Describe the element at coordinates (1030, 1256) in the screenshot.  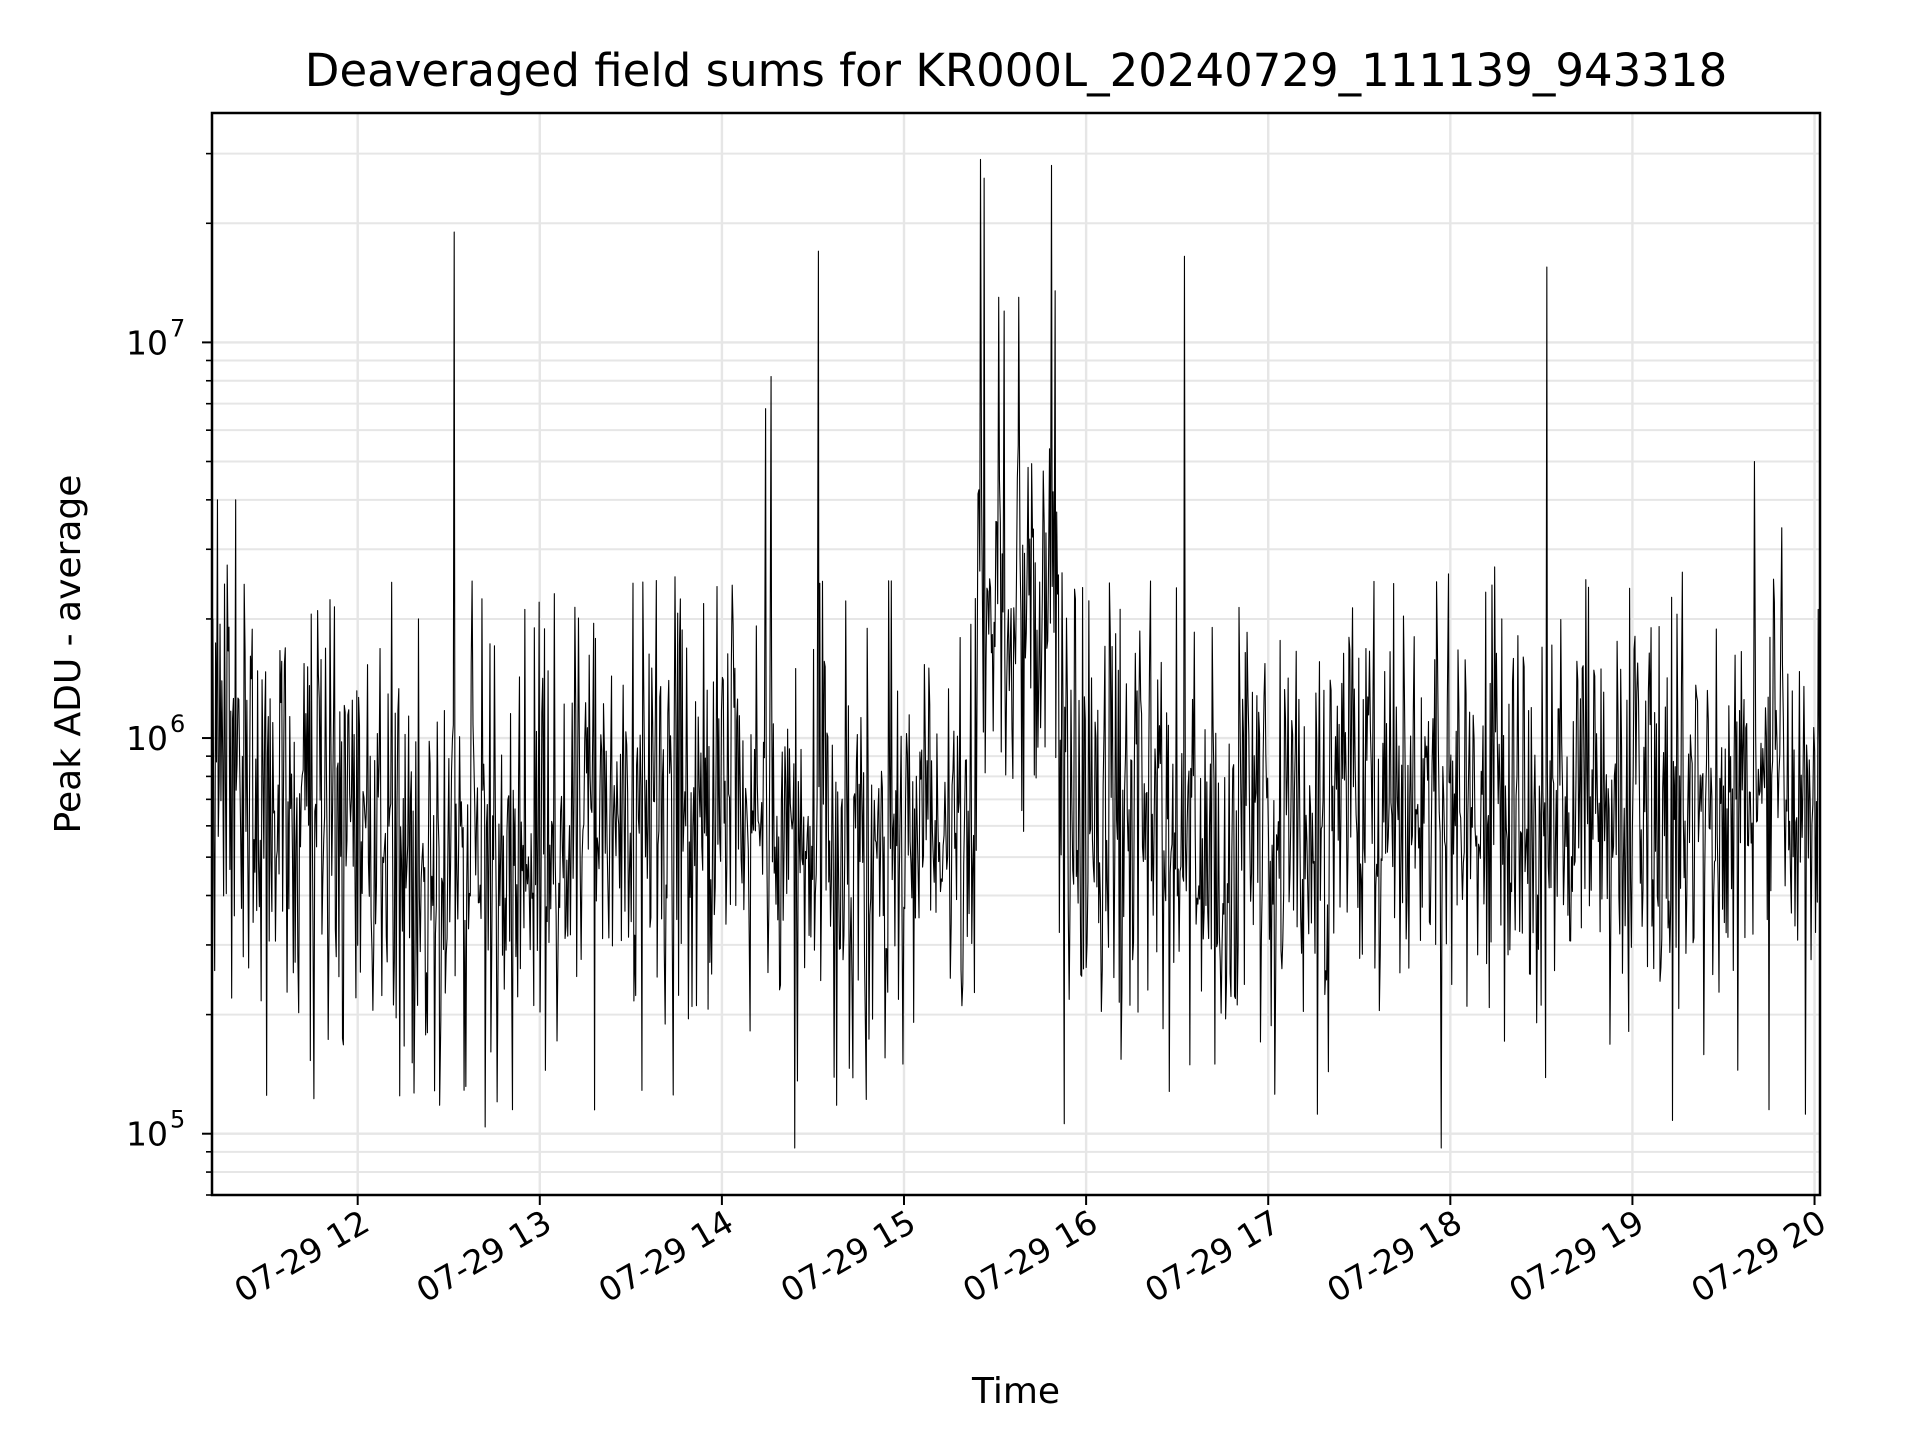
I see `x-tick-label: 07-29 16` at that location.